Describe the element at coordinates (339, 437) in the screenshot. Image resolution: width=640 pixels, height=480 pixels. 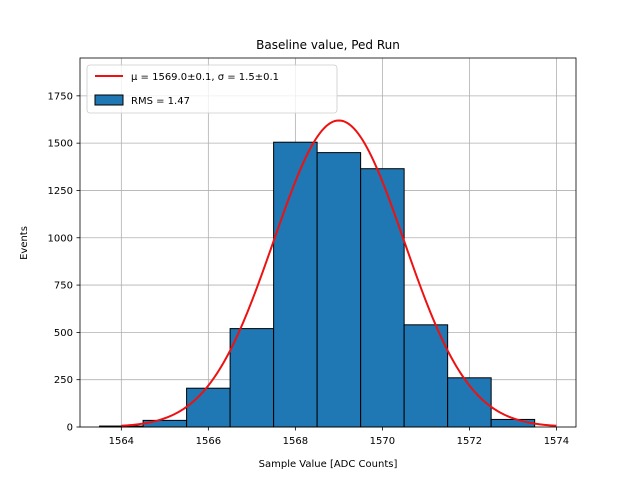
I see `x-axis-ticks: 1564 1566 1568 1570 1572 1574` at that location.